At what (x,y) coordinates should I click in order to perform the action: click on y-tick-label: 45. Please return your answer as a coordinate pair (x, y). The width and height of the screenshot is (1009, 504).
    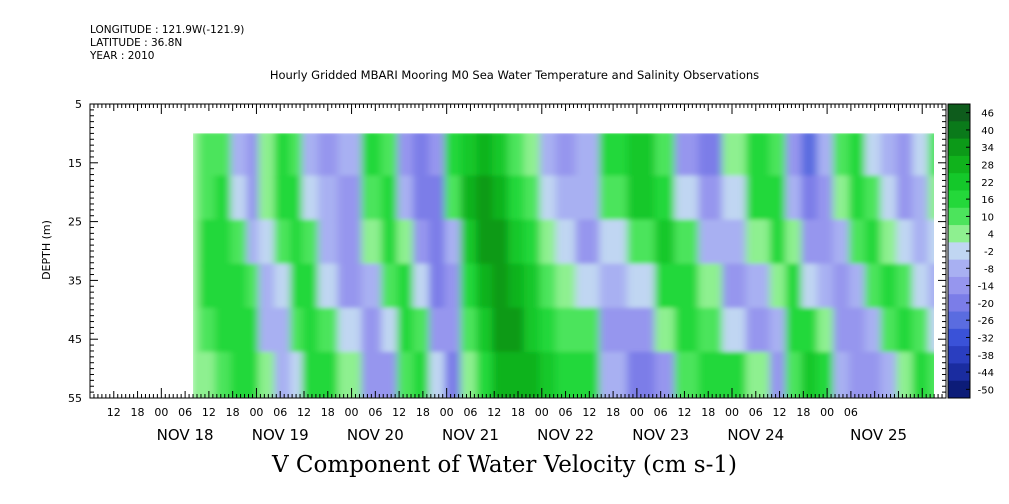
    Looking at the image, I should click on (75, 339).